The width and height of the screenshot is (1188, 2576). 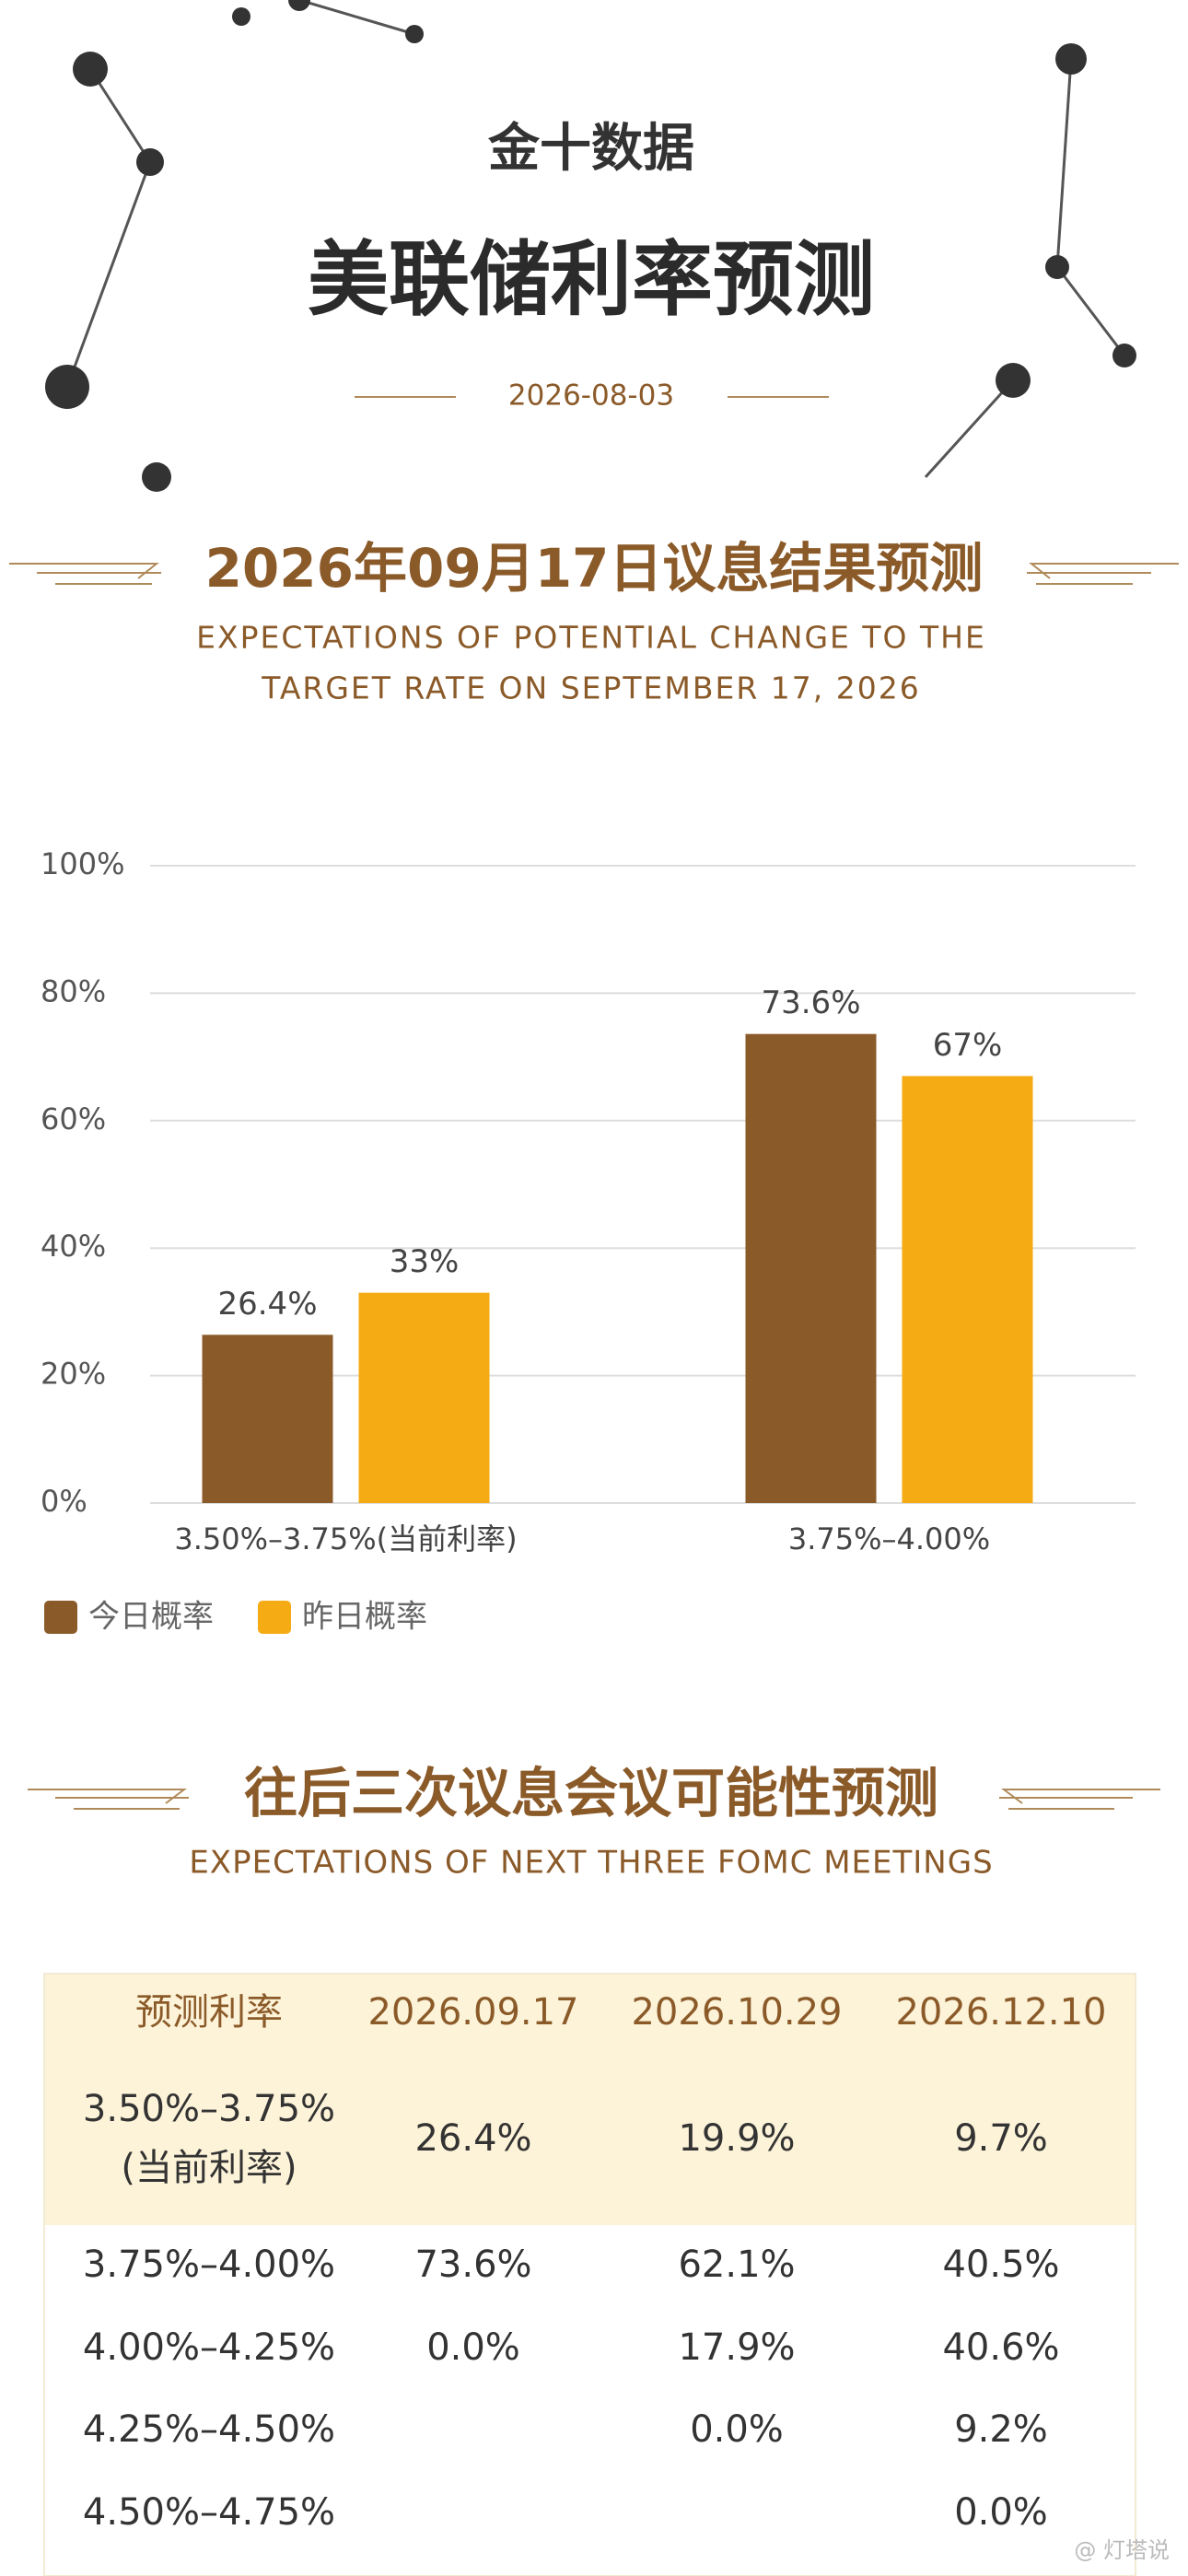 What do you see at coordinates (736, 2012) in the screenshot?
I see `table-header: 2026.10.29` at bounding box center [736, 2012].